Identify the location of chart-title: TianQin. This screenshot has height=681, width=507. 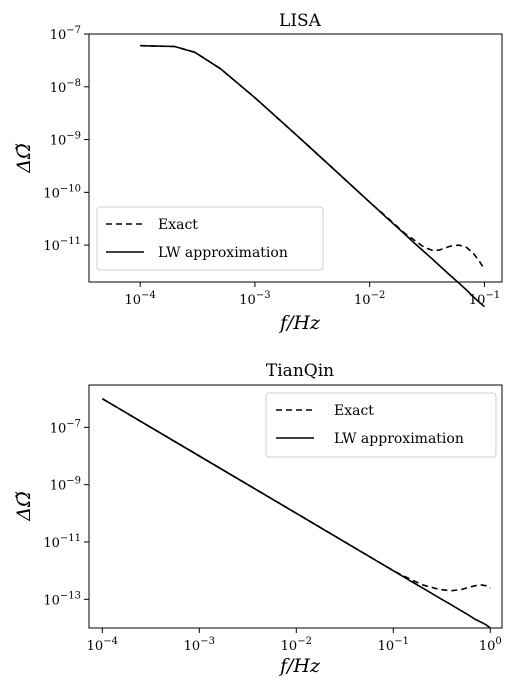
(300, 371).